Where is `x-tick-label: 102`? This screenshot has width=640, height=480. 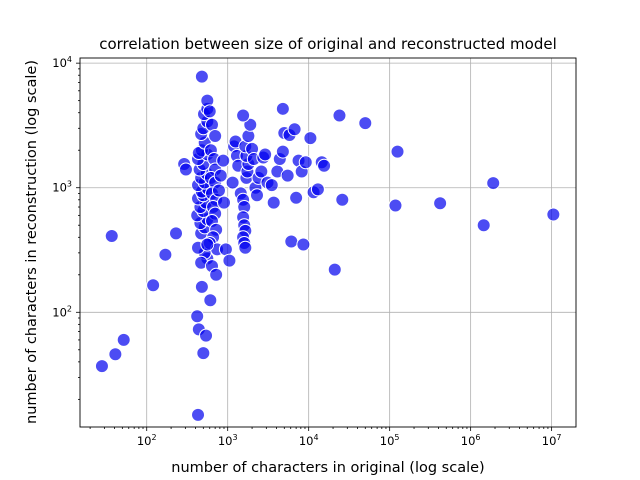
x-tick-label: 102 is located at coordinates (147, 440).